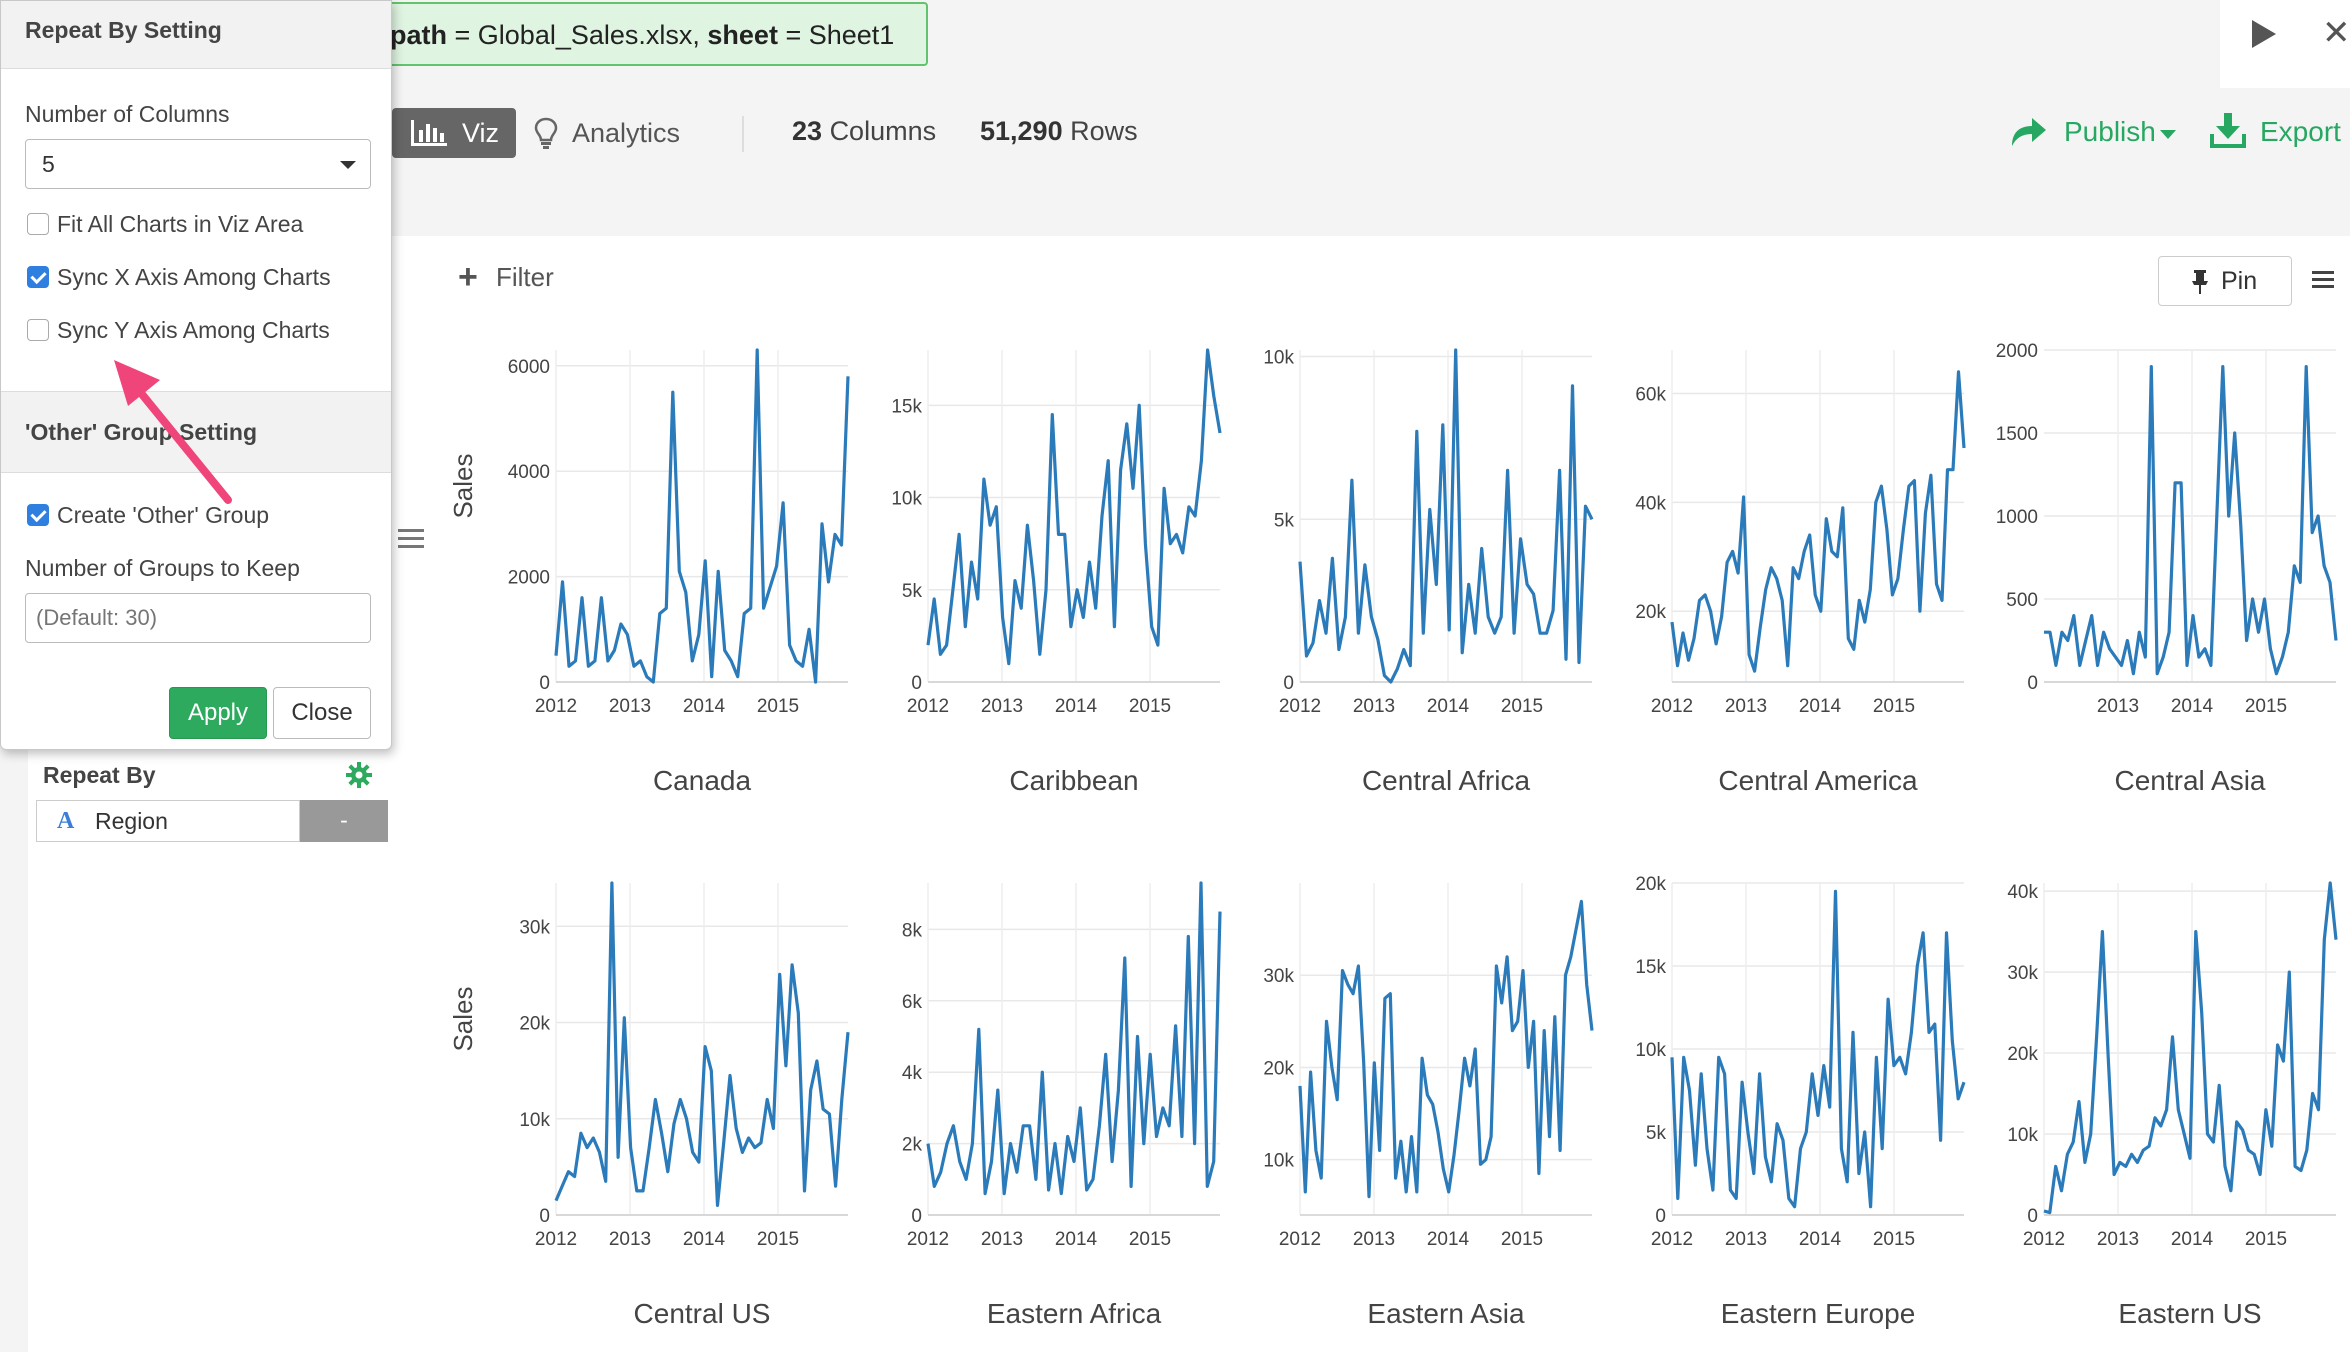 The width and height of the screenshot is (2350, 1352). Describe the element at coordinates (193, 330) in the screenshot. I see `sync-y-label: Sync Y Axis Among Charts` at that location.